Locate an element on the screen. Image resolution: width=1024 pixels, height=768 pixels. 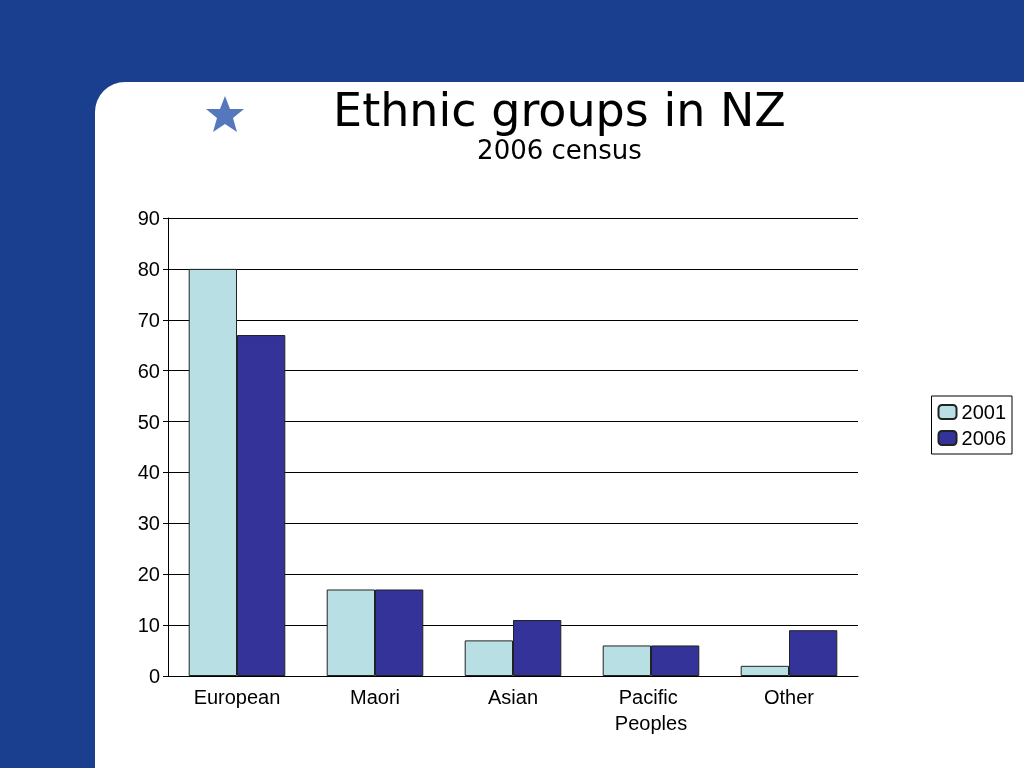
chart-subtitle: 2006 census is located at coordinates (559, 150).